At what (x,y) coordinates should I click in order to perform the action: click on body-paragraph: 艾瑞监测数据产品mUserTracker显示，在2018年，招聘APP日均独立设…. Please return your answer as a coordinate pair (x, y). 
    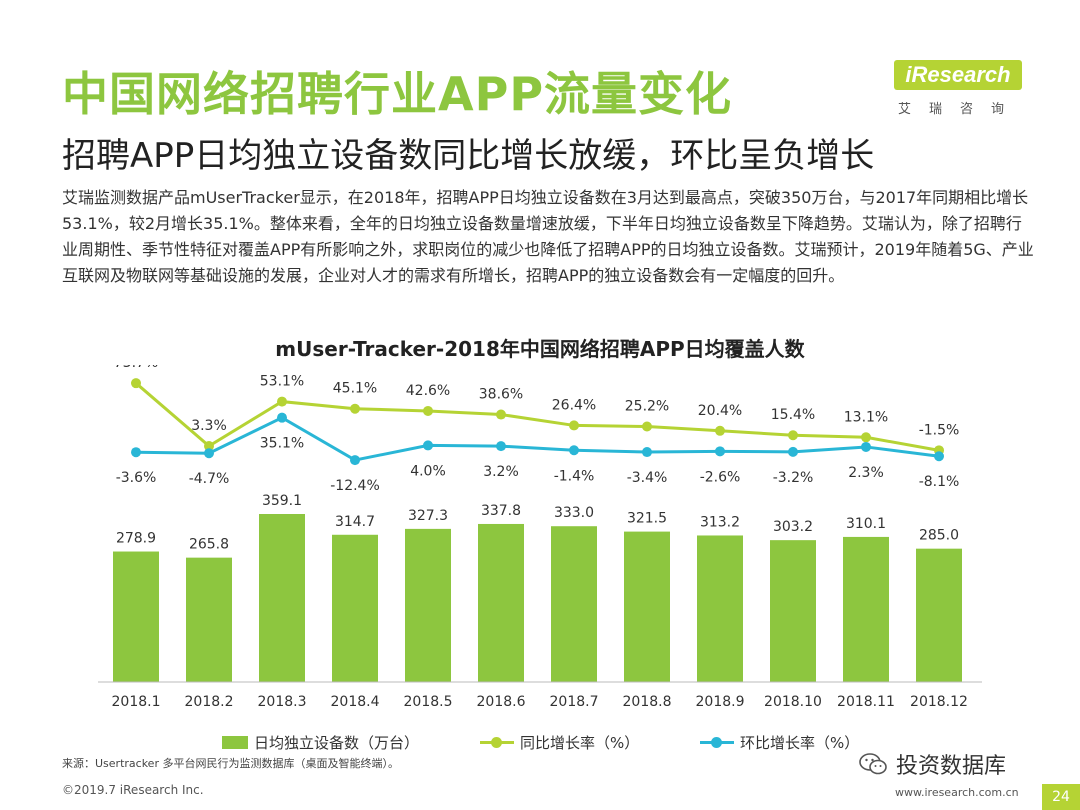
    Looking at the image, I should click on (548, 236).